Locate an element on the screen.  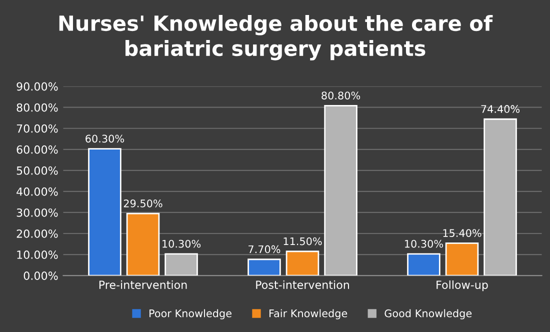
y-tick-label: 10.00% is located at coordinates (37, 254).